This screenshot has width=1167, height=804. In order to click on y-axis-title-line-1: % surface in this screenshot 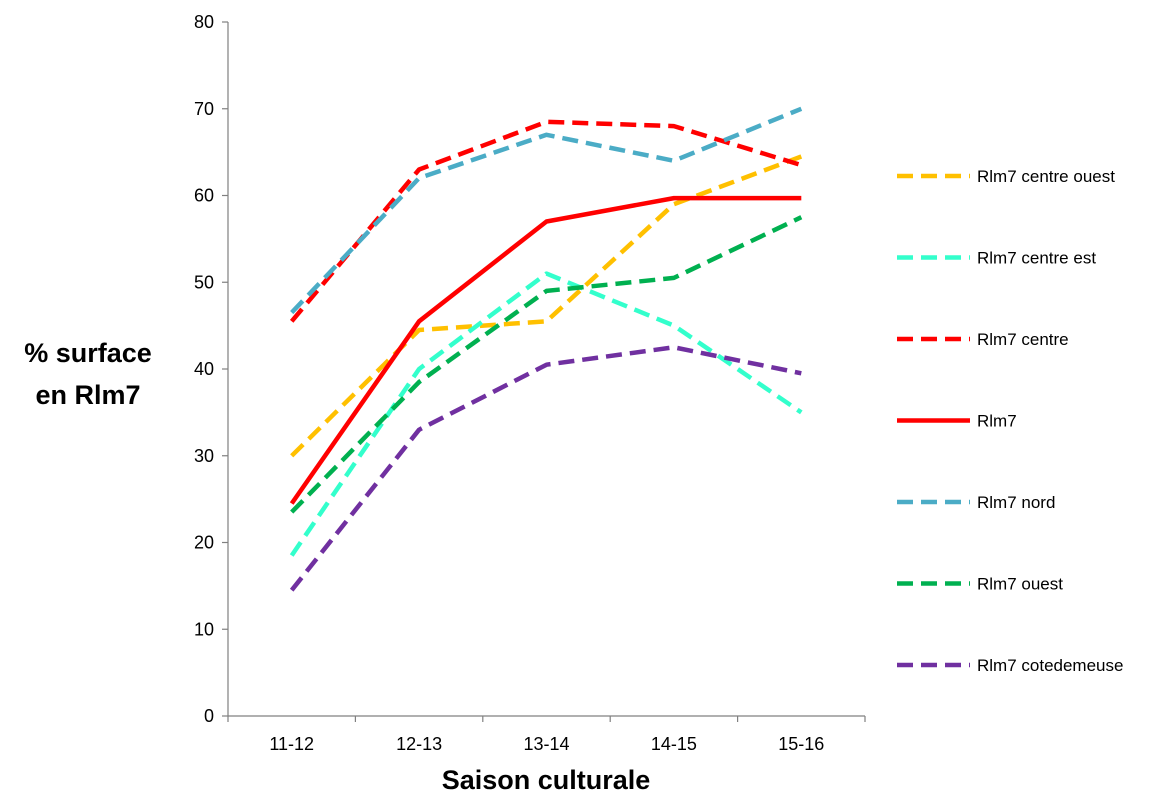, I will do `click(88, 353)`.